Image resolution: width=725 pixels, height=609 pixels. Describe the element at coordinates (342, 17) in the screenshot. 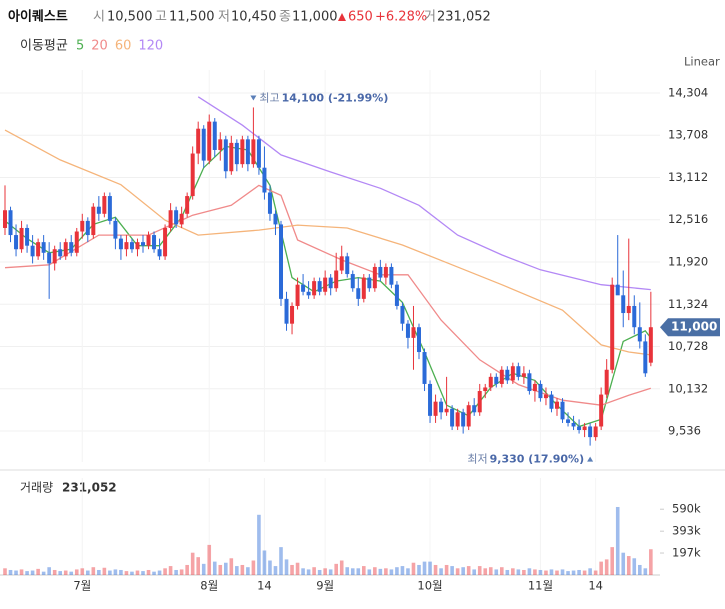

I see `up-arrow` at that location.